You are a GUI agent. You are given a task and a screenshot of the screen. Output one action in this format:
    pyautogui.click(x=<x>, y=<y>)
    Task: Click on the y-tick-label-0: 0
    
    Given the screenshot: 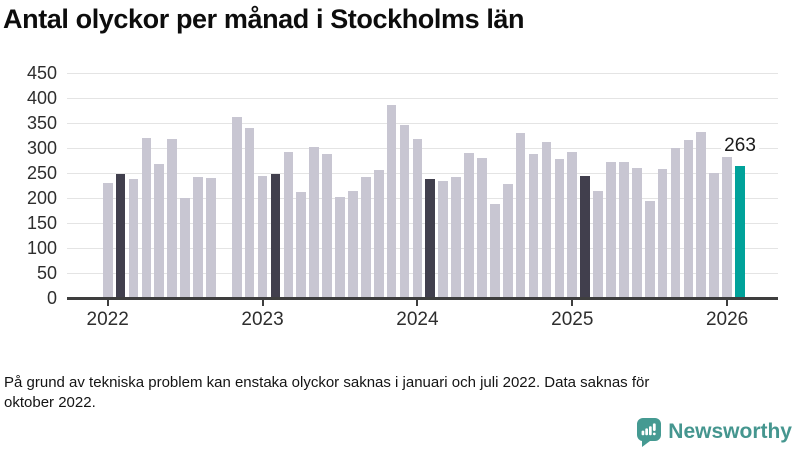 What is the action you would take?
    pyautogui.click(x=51, y=297)
    